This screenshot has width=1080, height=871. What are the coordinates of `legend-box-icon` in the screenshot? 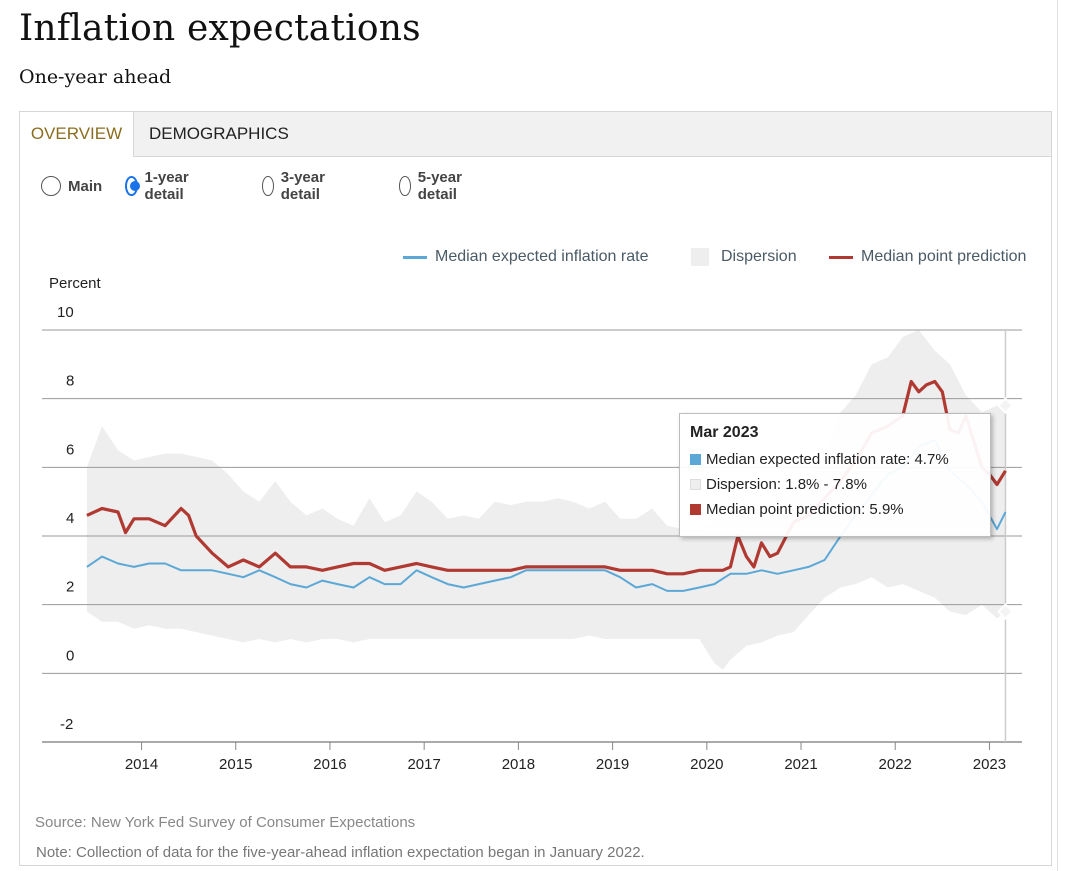 It's located at (700, 257).